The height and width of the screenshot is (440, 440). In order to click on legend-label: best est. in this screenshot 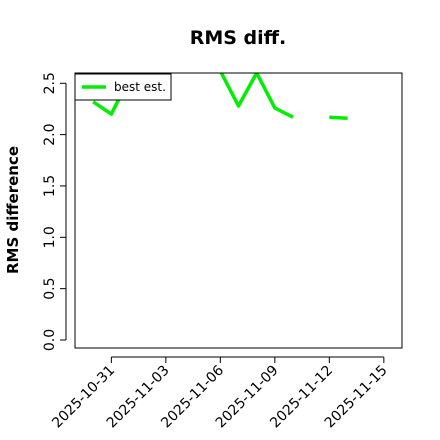, I will do `click(140, 87)`.